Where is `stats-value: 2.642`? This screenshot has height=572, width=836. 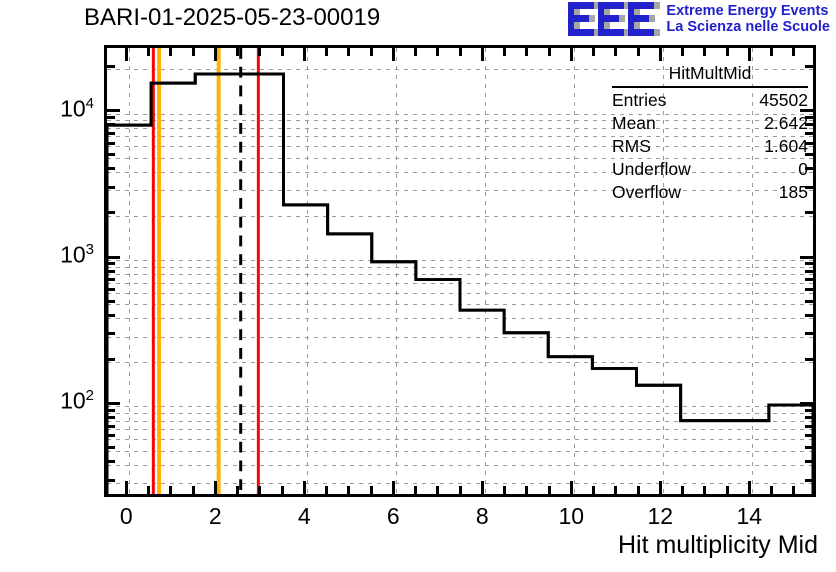 stats-value: 2.642 is located at coordinates (786, 123).